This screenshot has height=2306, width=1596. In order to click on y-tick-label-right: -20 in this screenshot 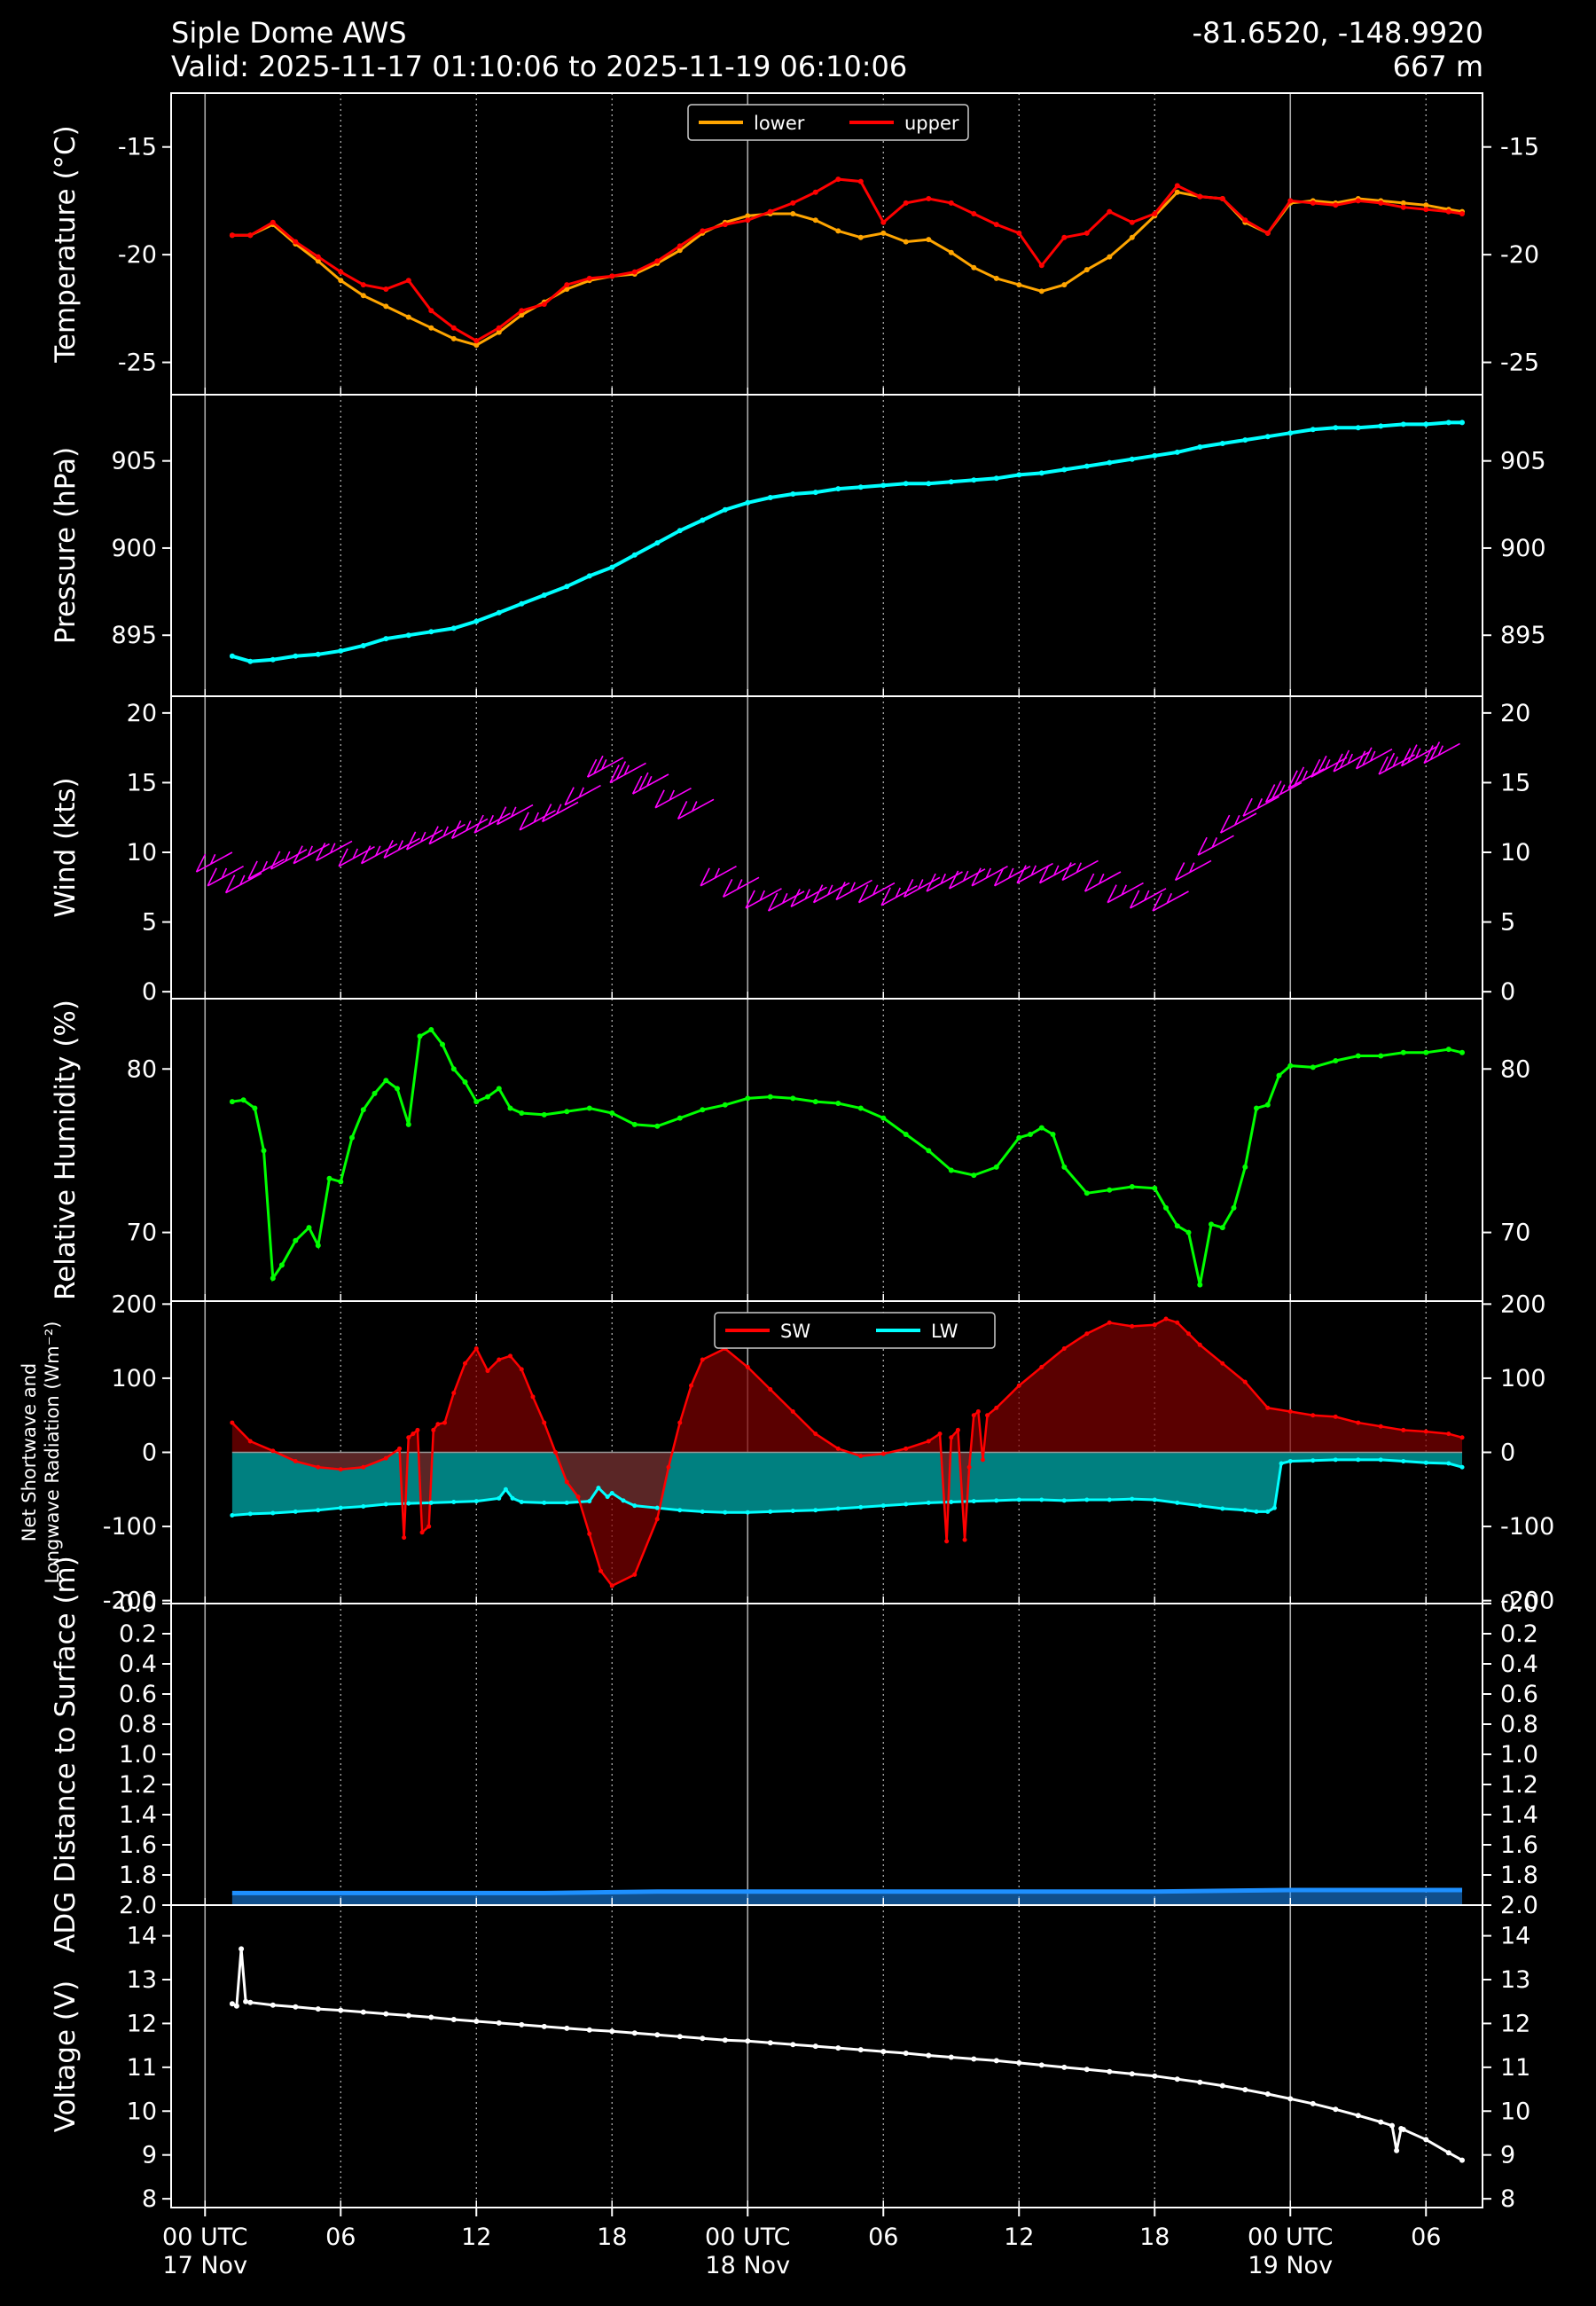, I will do `click(1520, 255)`.